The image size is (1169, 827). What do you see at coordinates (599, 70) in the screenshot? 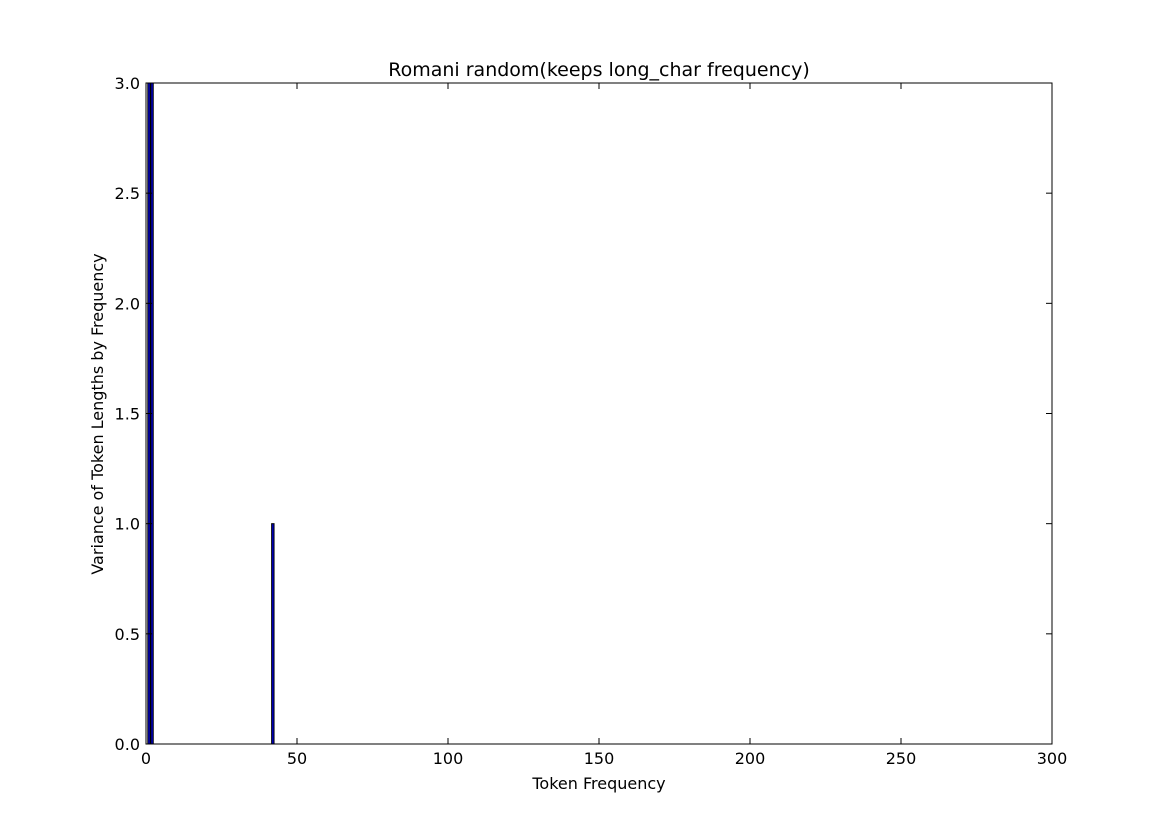
I see `chart-title: Romani random(keeps long_char frequency)` at bounding box center [599, 70].